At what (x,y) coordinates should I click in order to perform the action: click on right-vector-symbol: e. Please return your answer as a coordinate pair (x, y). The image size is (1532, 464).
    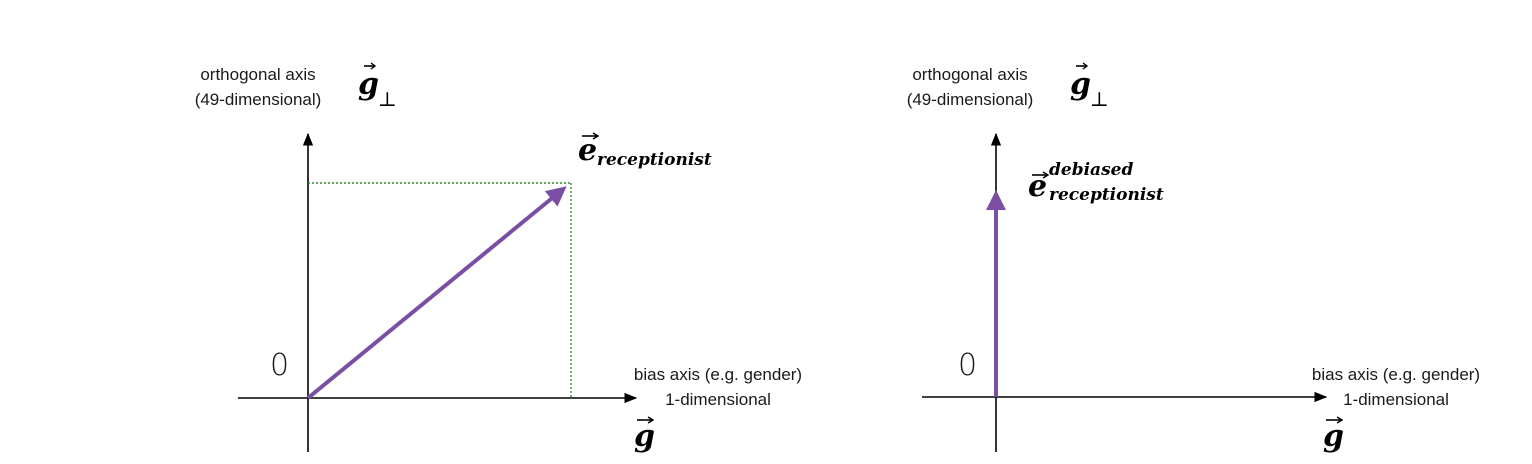
    Looking at the image, I should click on (1037, 186).